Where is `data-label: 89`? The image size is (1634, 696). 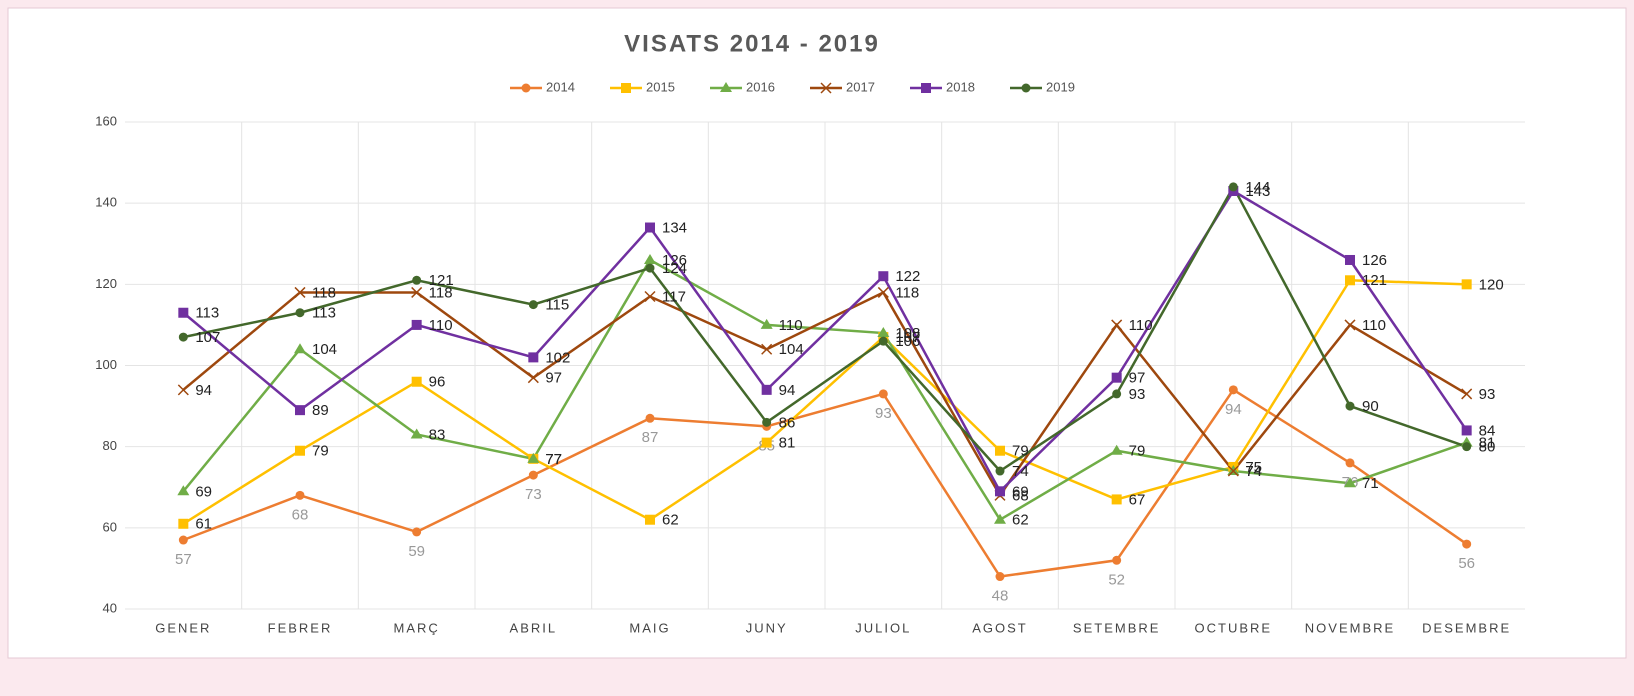
data-label: 89 is located at coordinates (320, 410).